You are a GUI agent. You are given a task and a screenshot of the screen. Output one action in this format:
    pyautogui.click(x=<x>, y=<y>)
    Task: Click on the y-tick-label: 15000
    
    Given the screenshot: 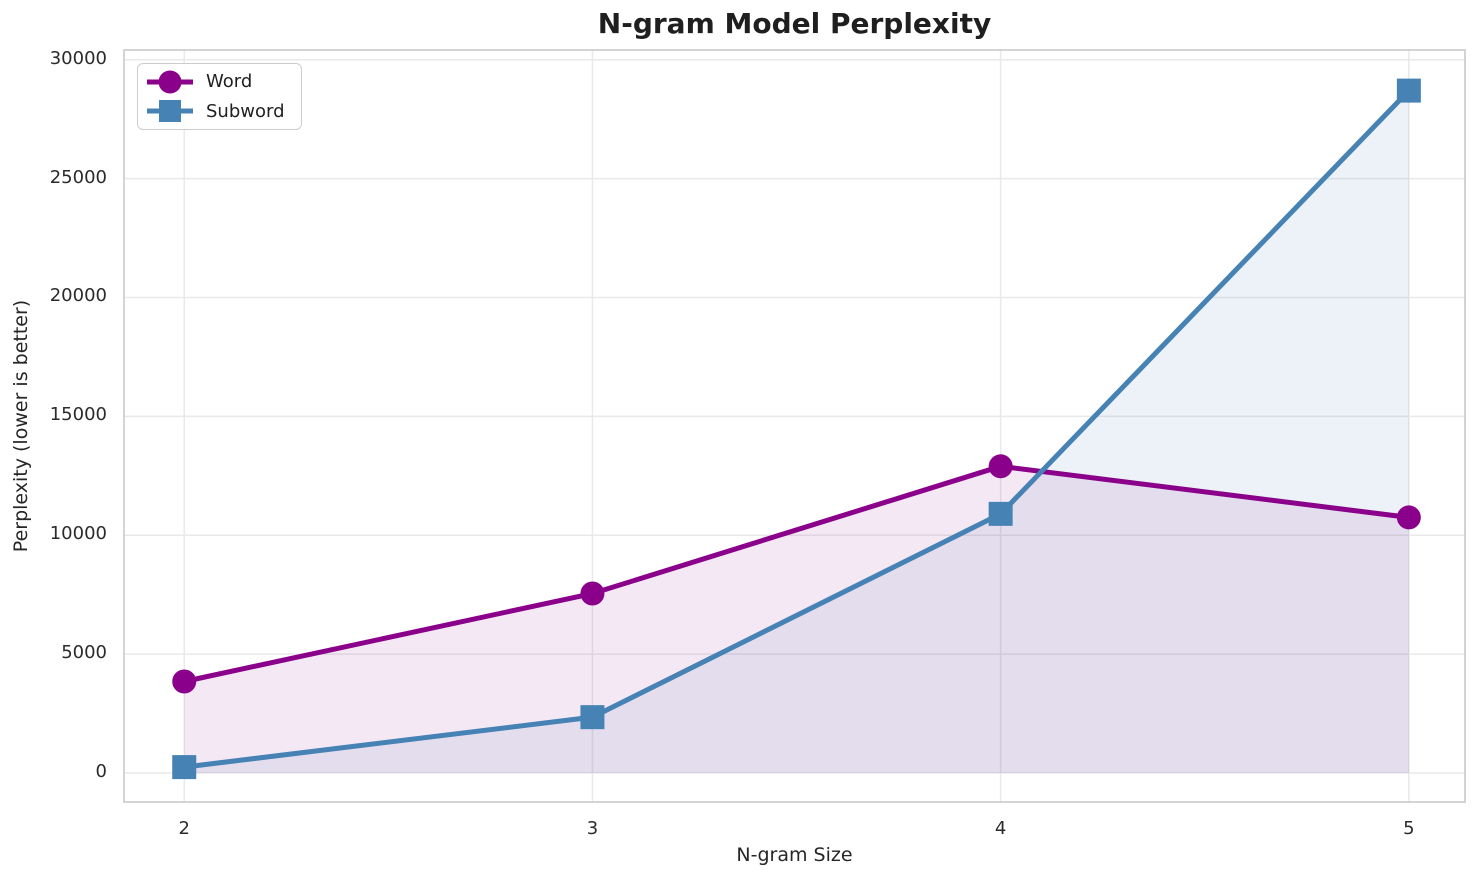 What is the action you would take?
    pyautogui.click(x=78, y=415)
    